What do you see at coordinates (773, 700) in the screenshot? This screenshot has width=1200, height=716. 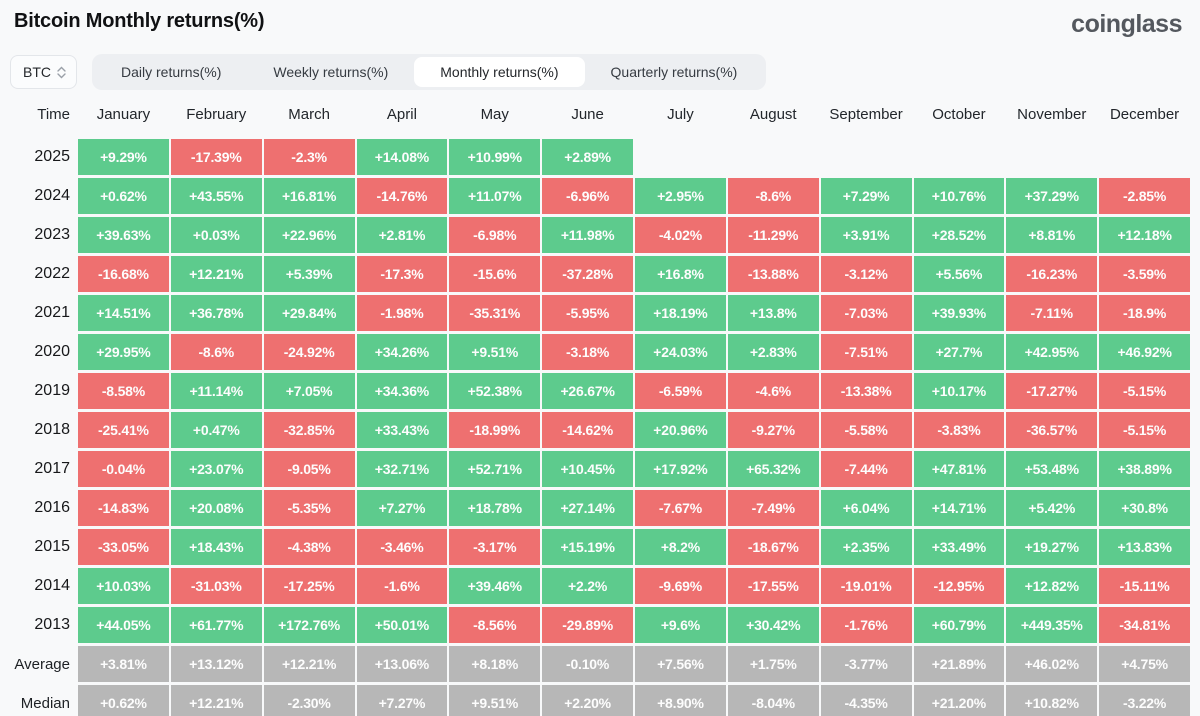 I see `return-cell: -8.04%` at bounding box center [773, 700].